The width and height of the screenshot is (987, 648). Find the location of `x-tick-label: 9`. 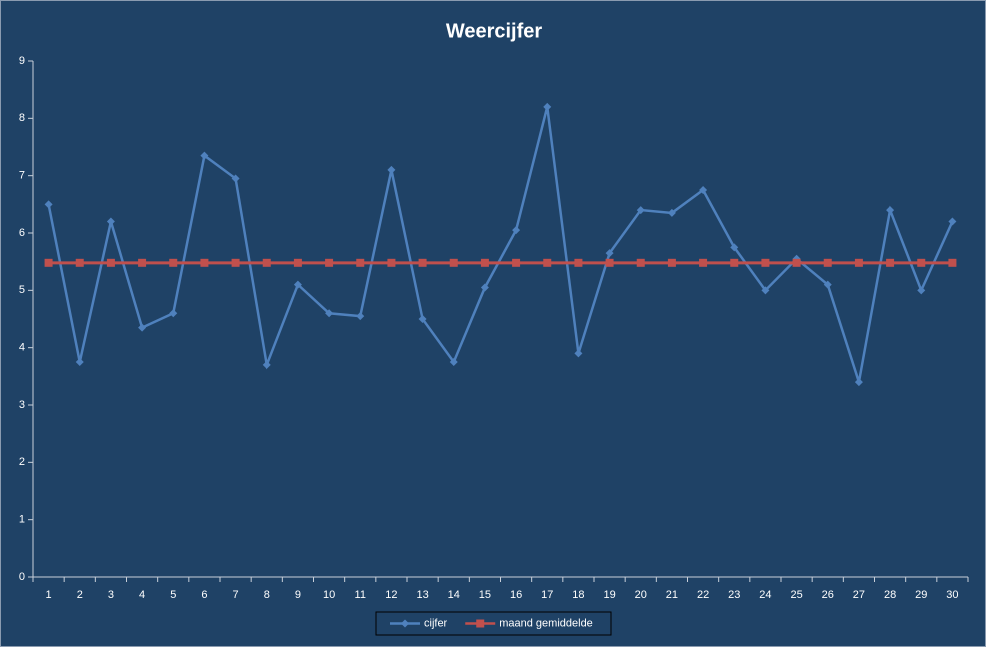

x-tick-label: 9 is located at coordinates (298, 595).